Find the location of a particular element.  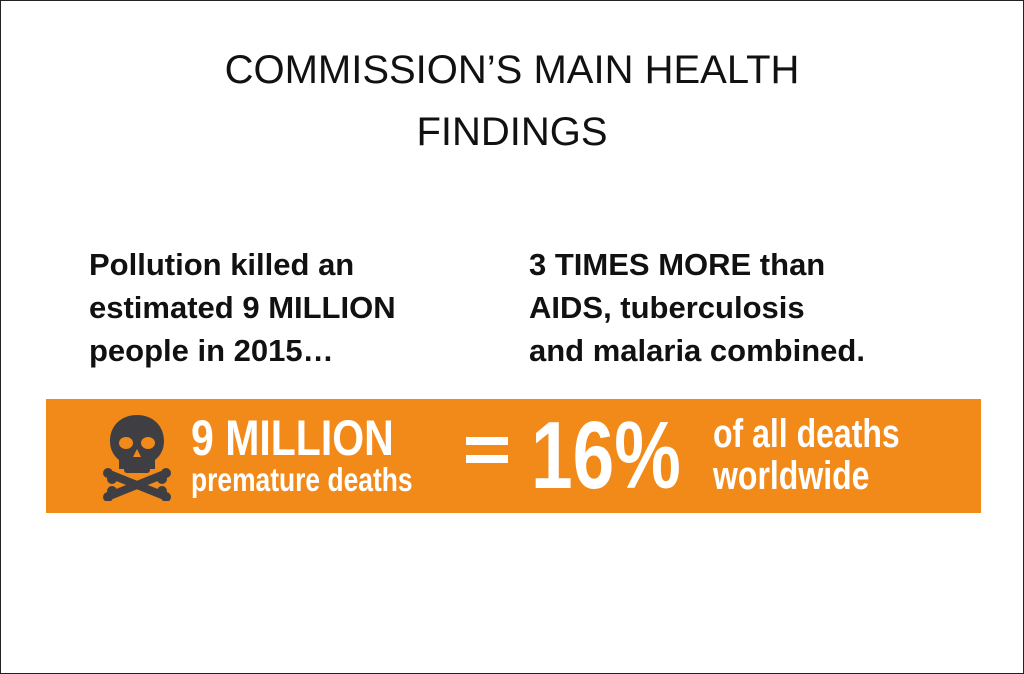

skull-crossbones-icon is located at coordinates (137, 458).